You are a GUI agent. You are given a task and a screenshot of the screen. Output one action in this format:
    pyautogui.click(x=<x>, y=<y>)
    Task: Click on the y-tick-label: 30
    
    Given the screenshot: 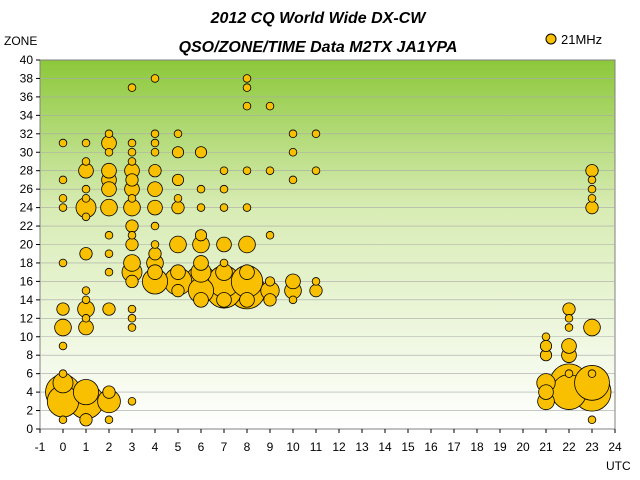 What is the action you would take?
    pyautogui.click(x=27, y=152)
    